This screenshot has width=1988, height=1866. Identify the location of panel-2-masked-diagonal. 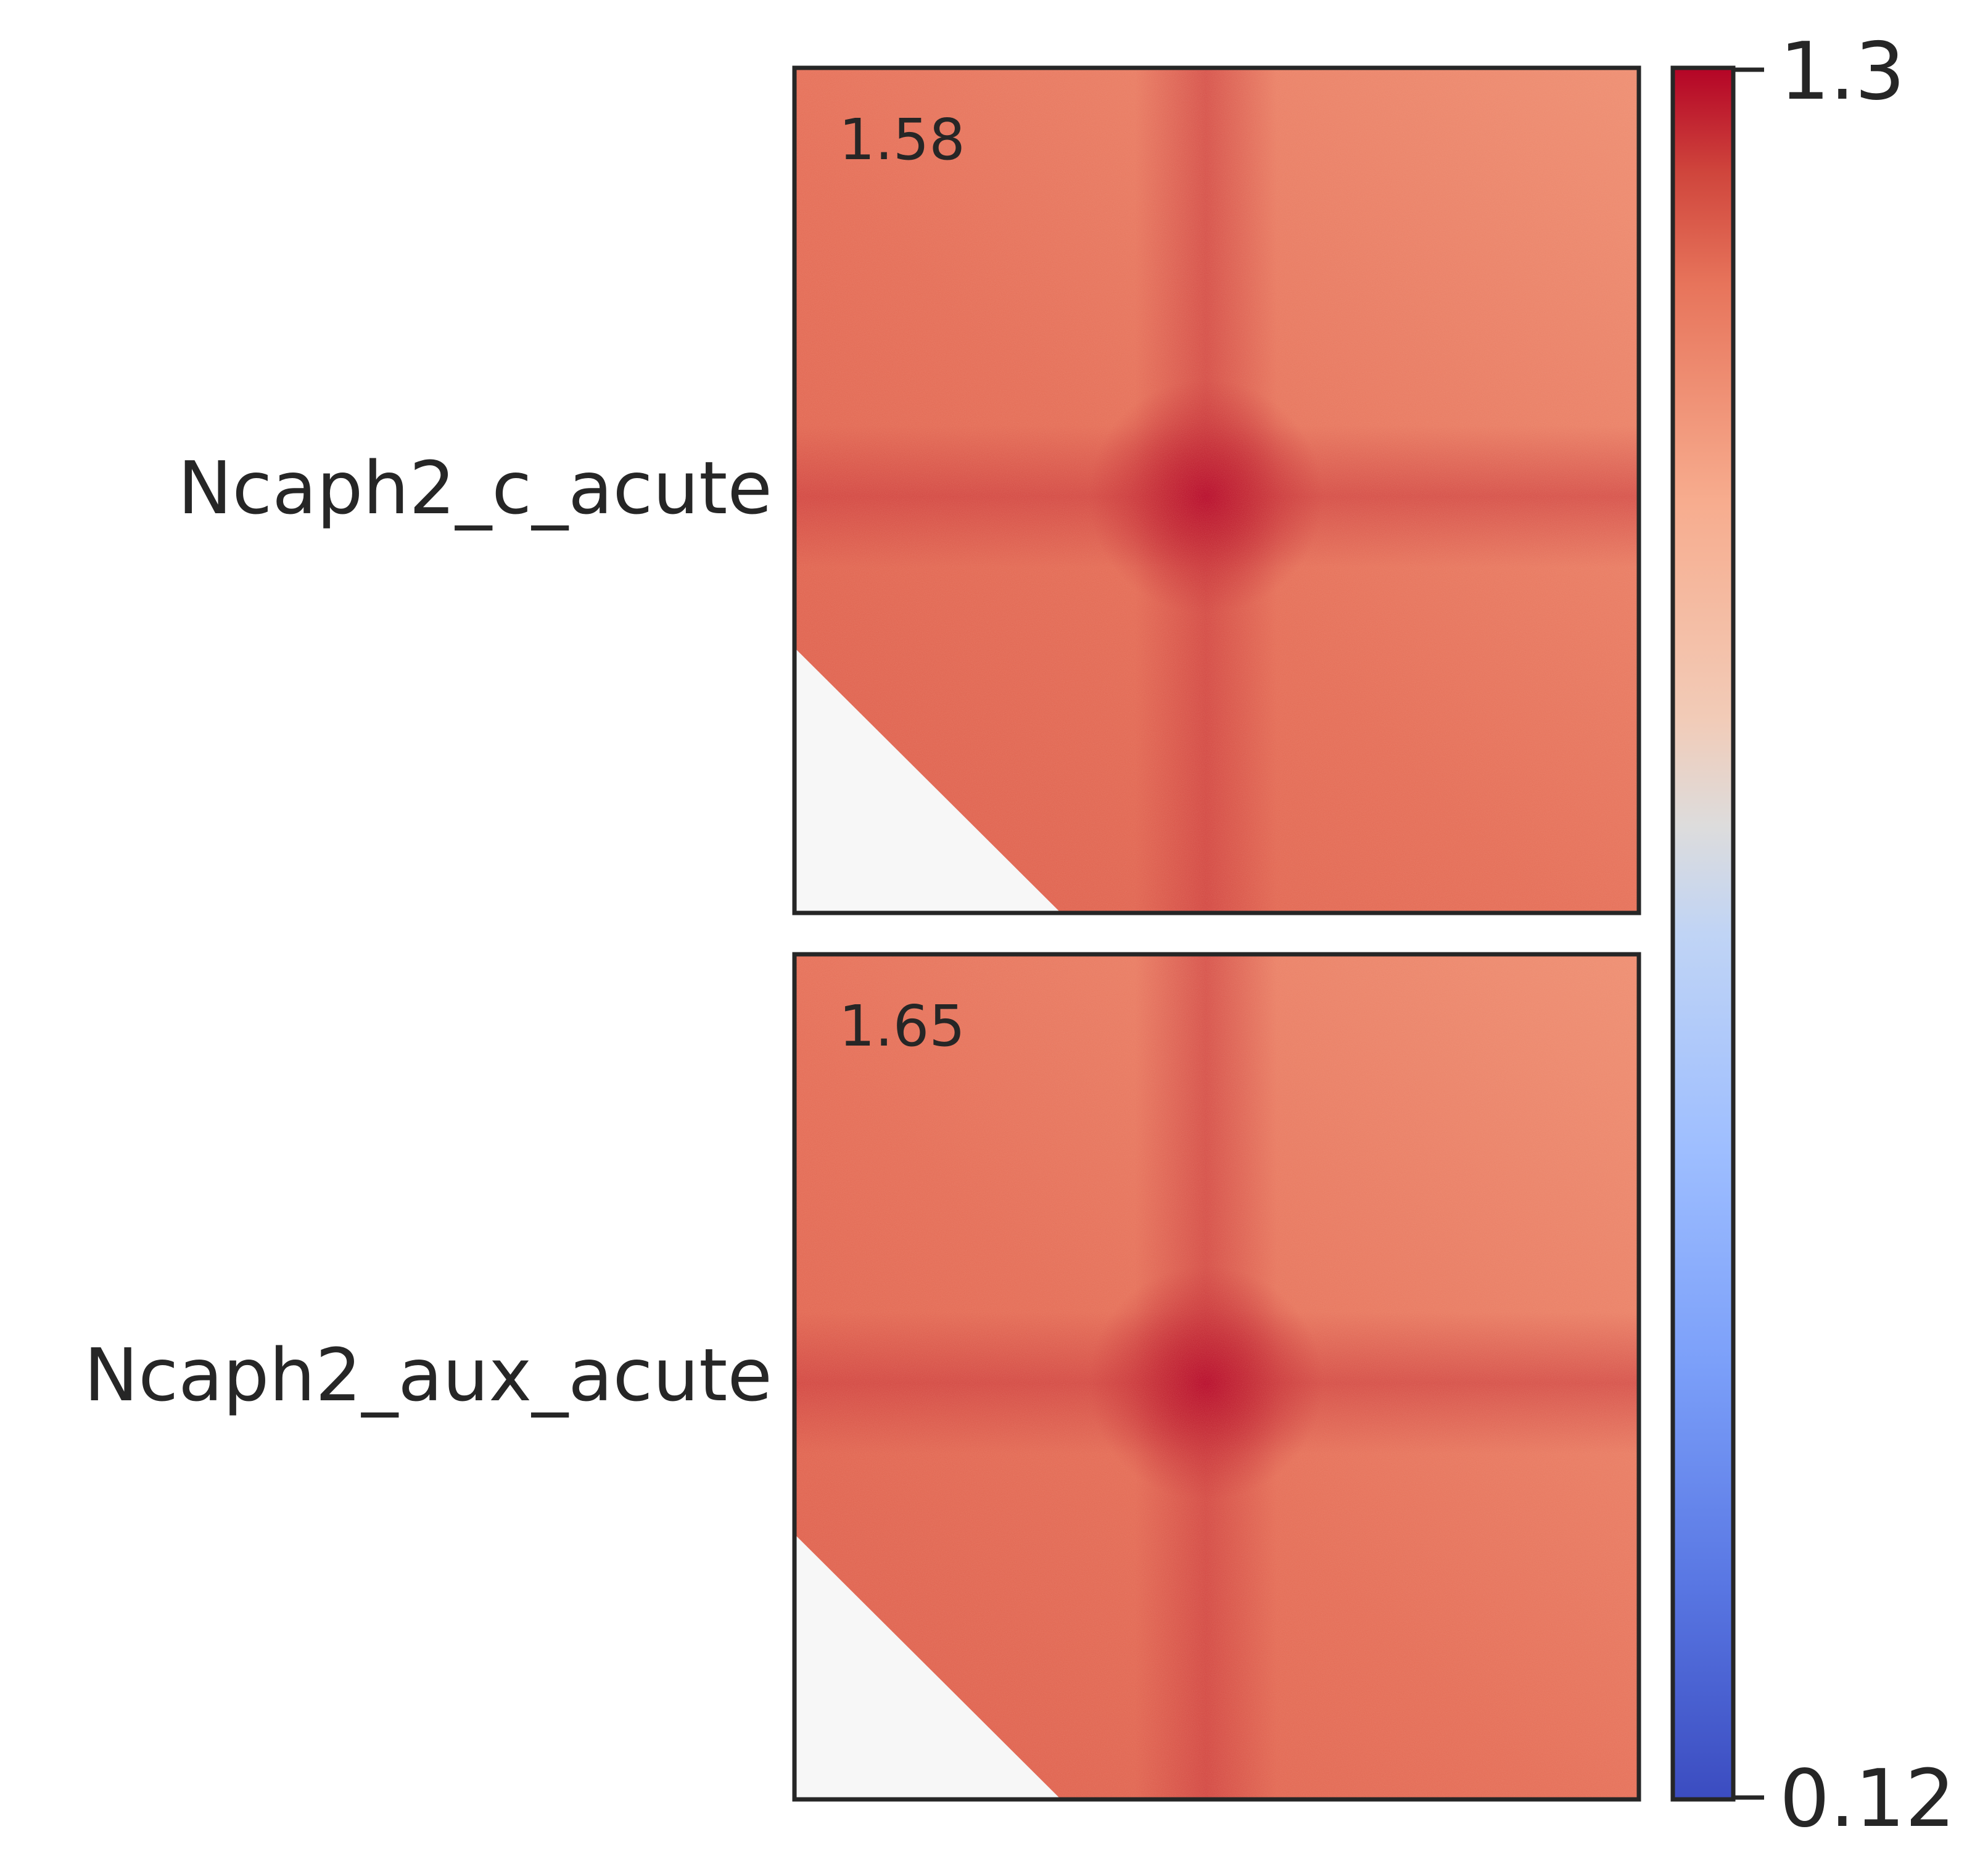
(928, 1666).